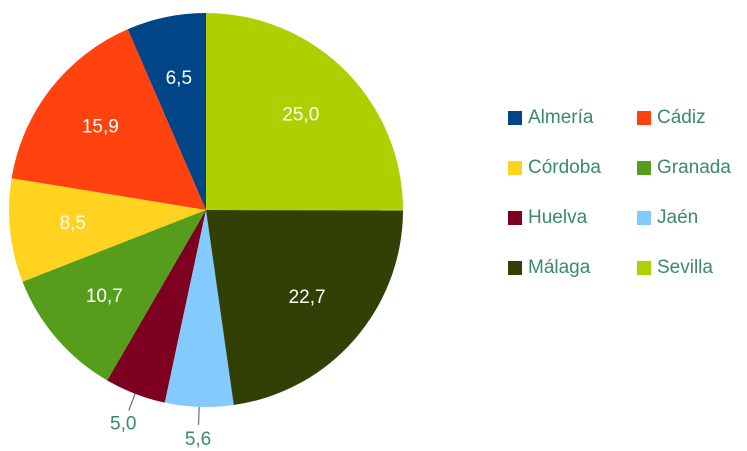 The height and width of the screenshot is (451, 747). Describe the element at coordinates (307, 297) in the screenshot. I see `data-label: 22,7` at that location.